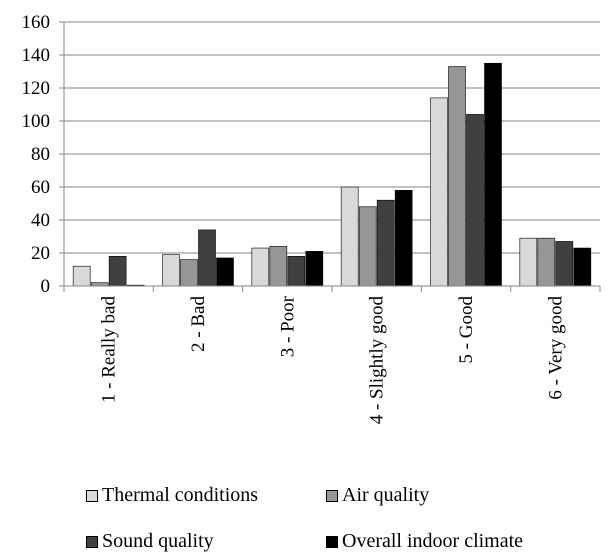 Image resolution: width=610 pixels, height=554 pixels. Describe the element at coordinates (207, 258) in the screenshot. I see `bar-sound-quality-2-bad` at that location.